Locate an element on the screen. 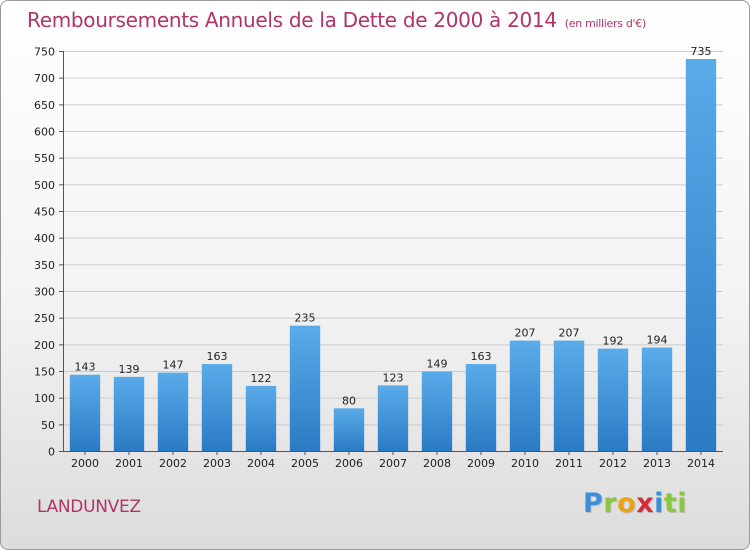 The image size is (750, 550). y-tick-label: 750 is located at coordinates (44, 52).